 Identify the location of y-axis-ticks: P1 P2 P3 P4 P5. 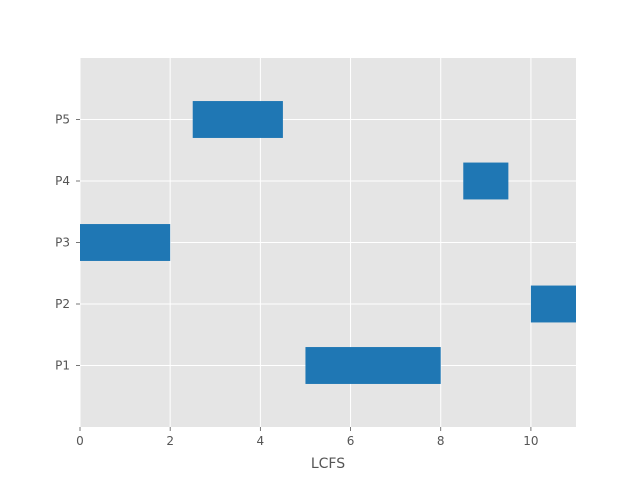
(67, 243).